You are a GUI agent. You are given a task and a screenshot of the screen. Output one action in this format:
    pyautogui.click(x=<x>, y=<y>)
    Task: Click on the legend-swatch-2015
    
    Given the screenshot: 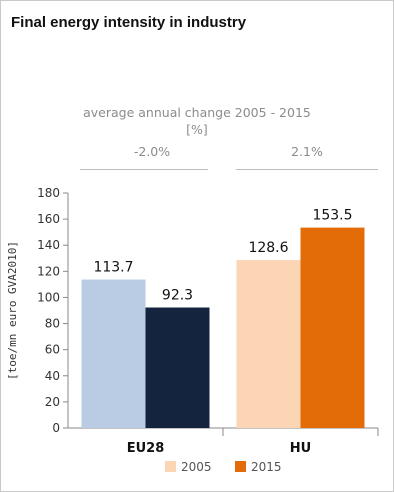 What is the action you would take?
    pyautogui.click(x=240, y=466)
    